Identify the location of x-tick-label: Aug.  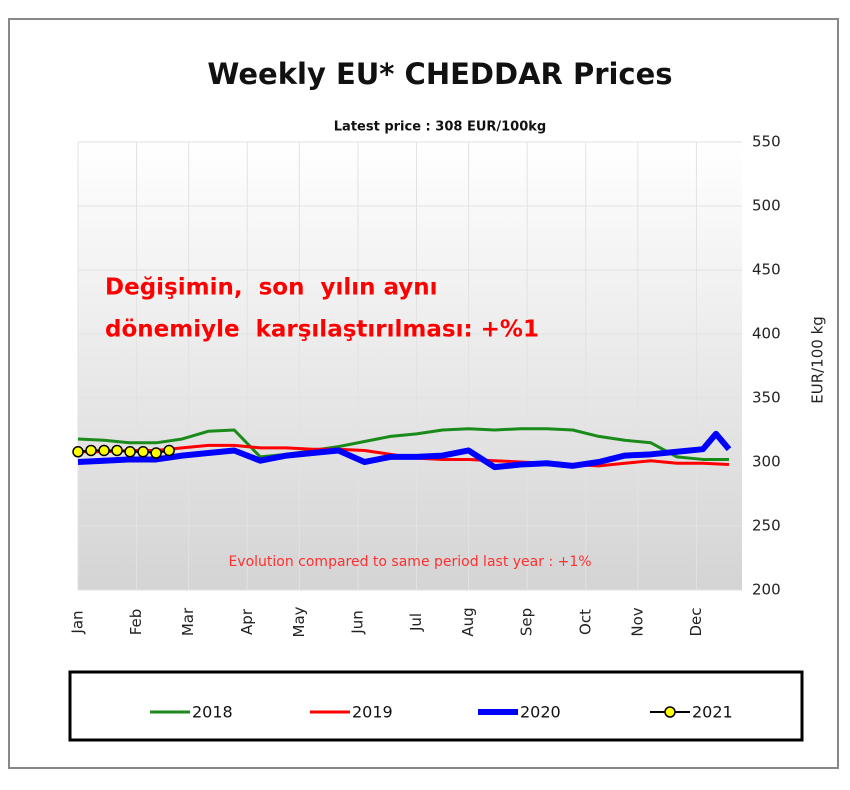
(468, 621).